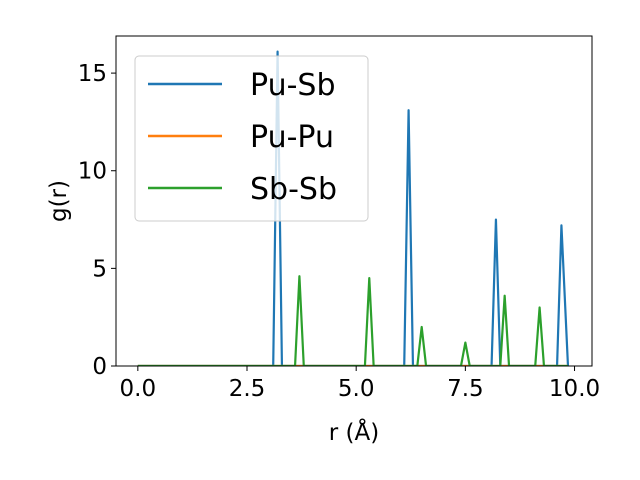  What do you see at coordinates (138, 389) in the screenshot?
I see `x-tick-label: 0.0` at bounding box center [138, 389].